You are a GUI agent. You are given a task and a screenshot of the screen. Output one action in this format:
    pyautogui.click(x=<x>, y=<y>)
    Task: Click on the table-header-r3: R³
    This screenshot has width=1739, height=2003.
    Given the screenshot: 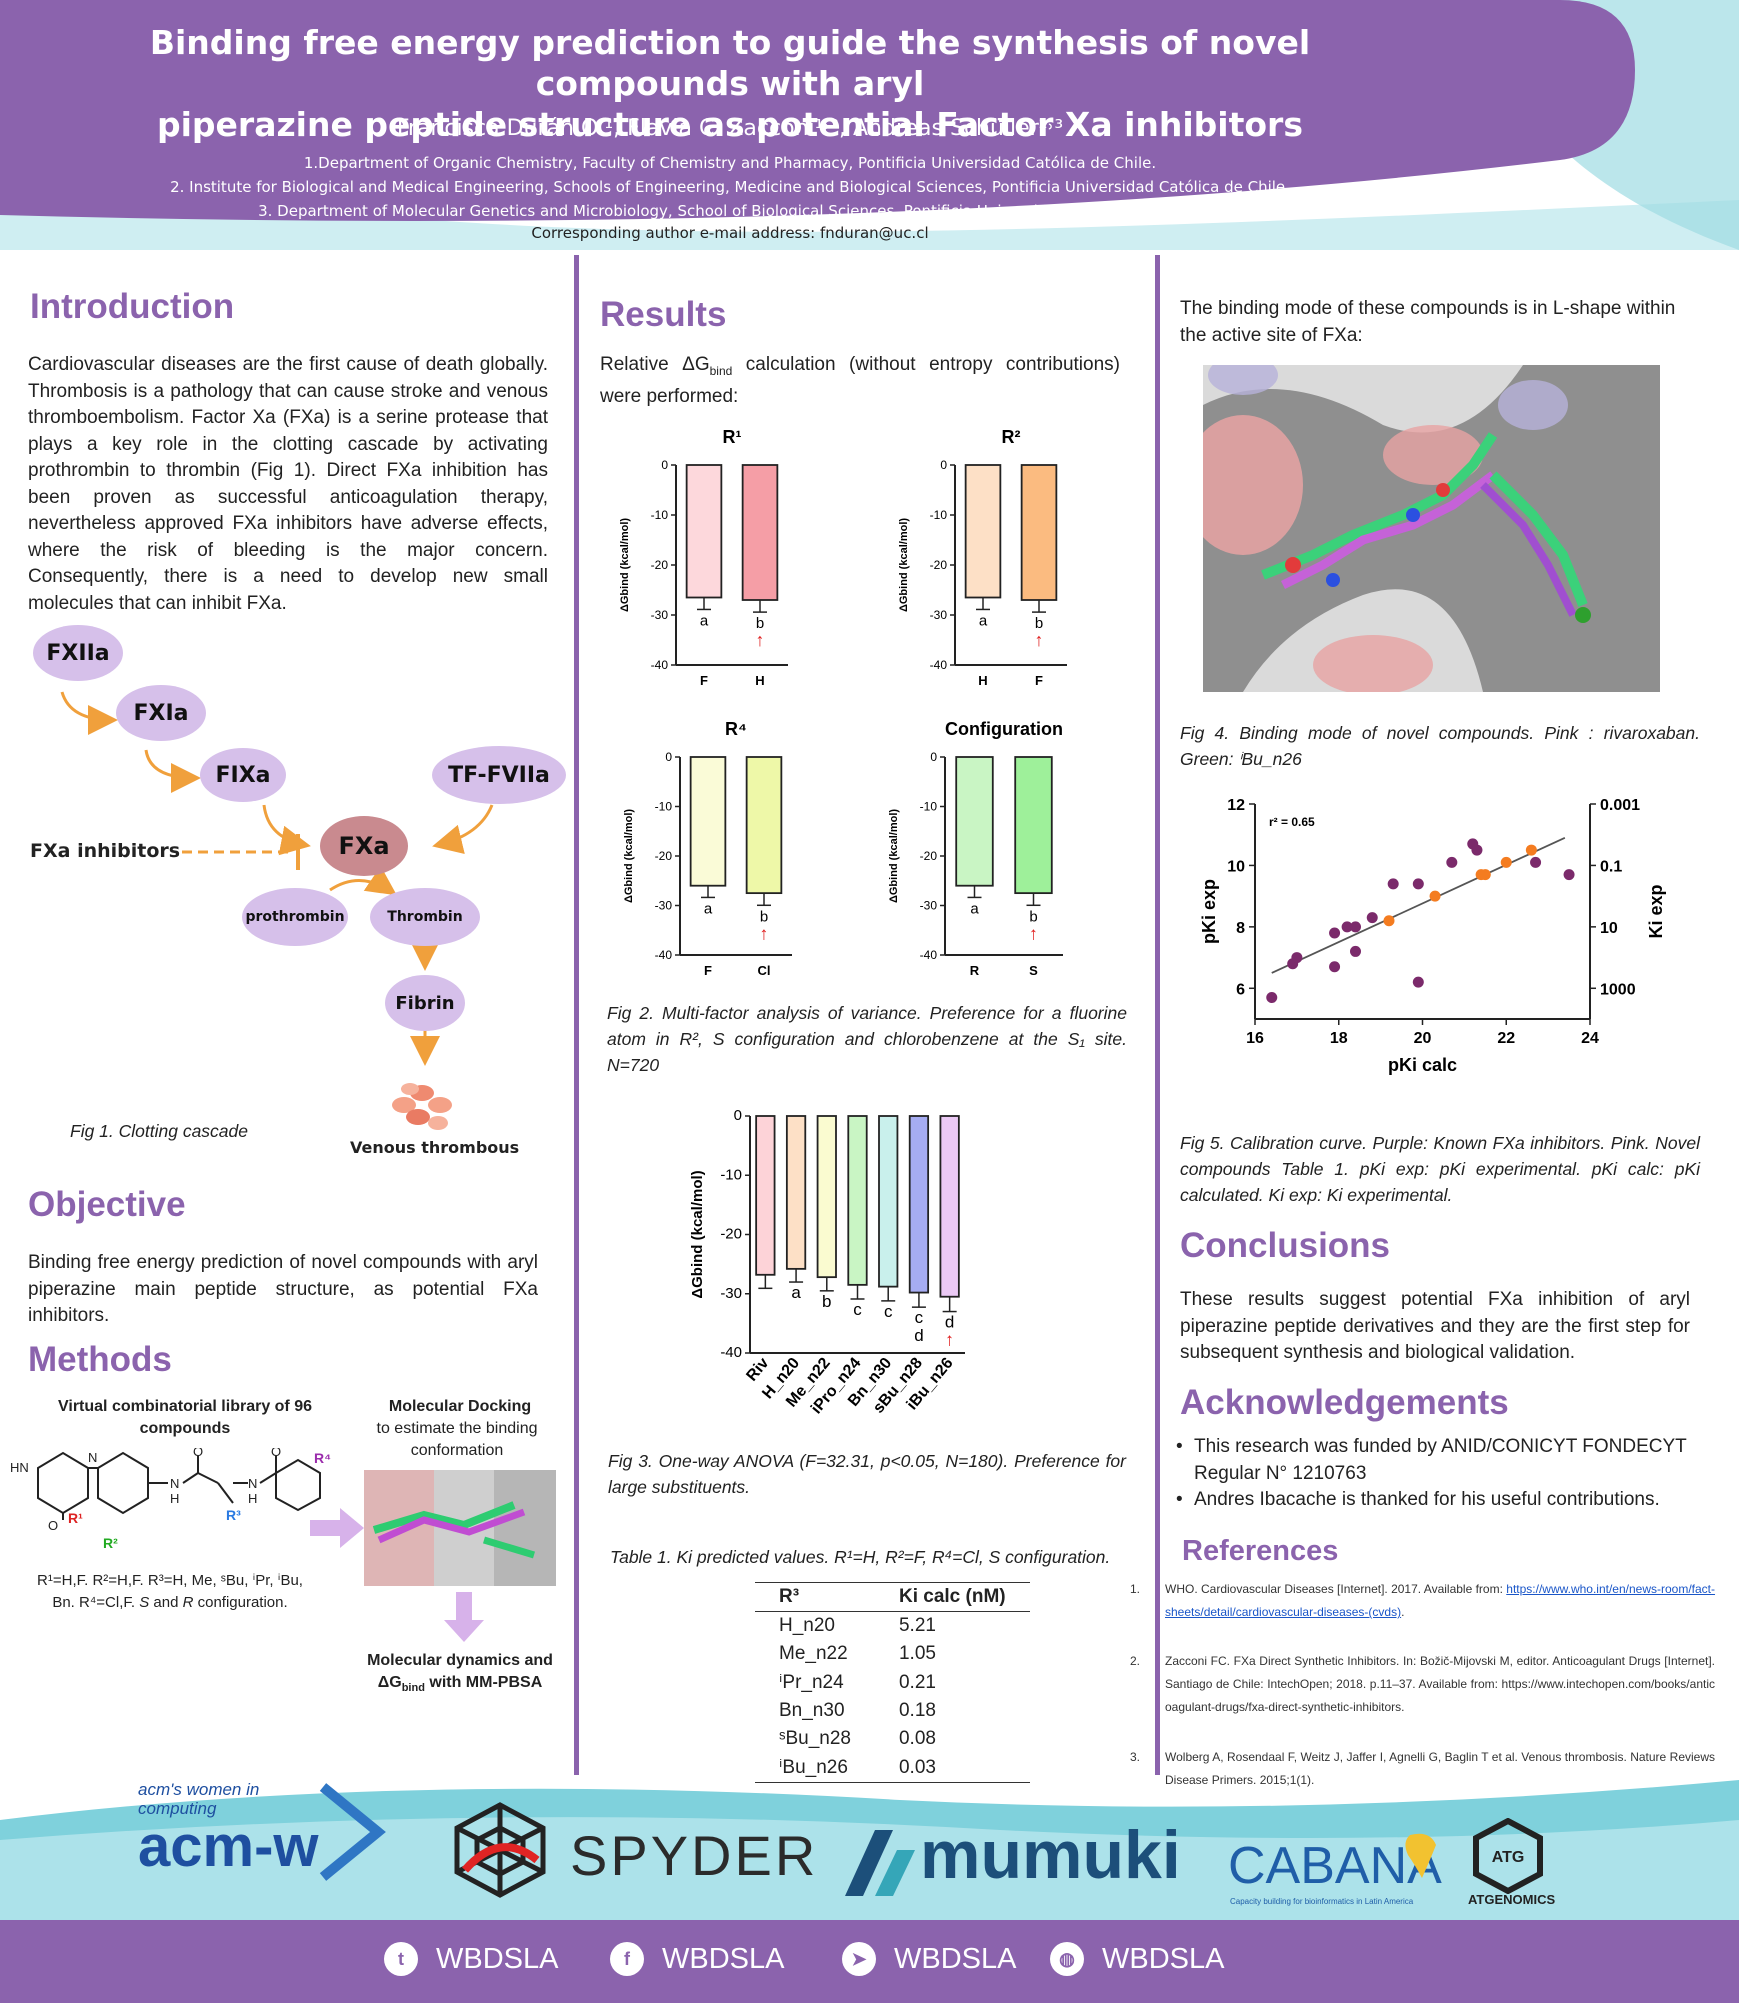 What is the action you would take?
    pyautogui.click(x=815, y=1597)
    